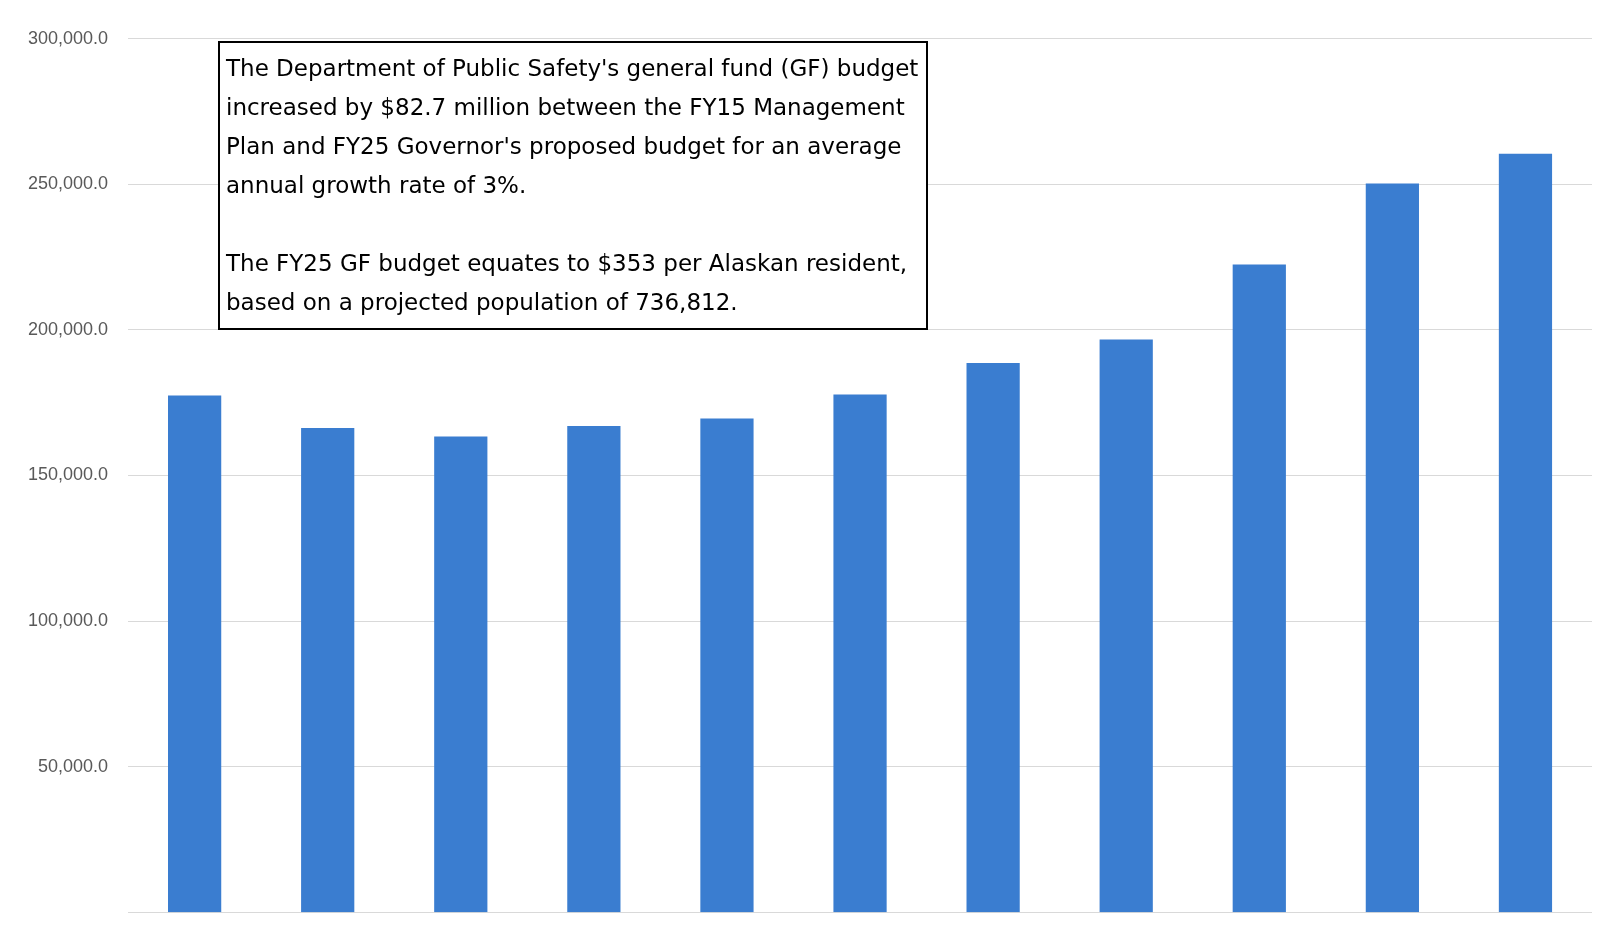 This screenshot has width=1600, height=951. Describe the element at coordinates (68, 620) in the screenshot. I see `y-tick-label: 100,000.0` at that location.